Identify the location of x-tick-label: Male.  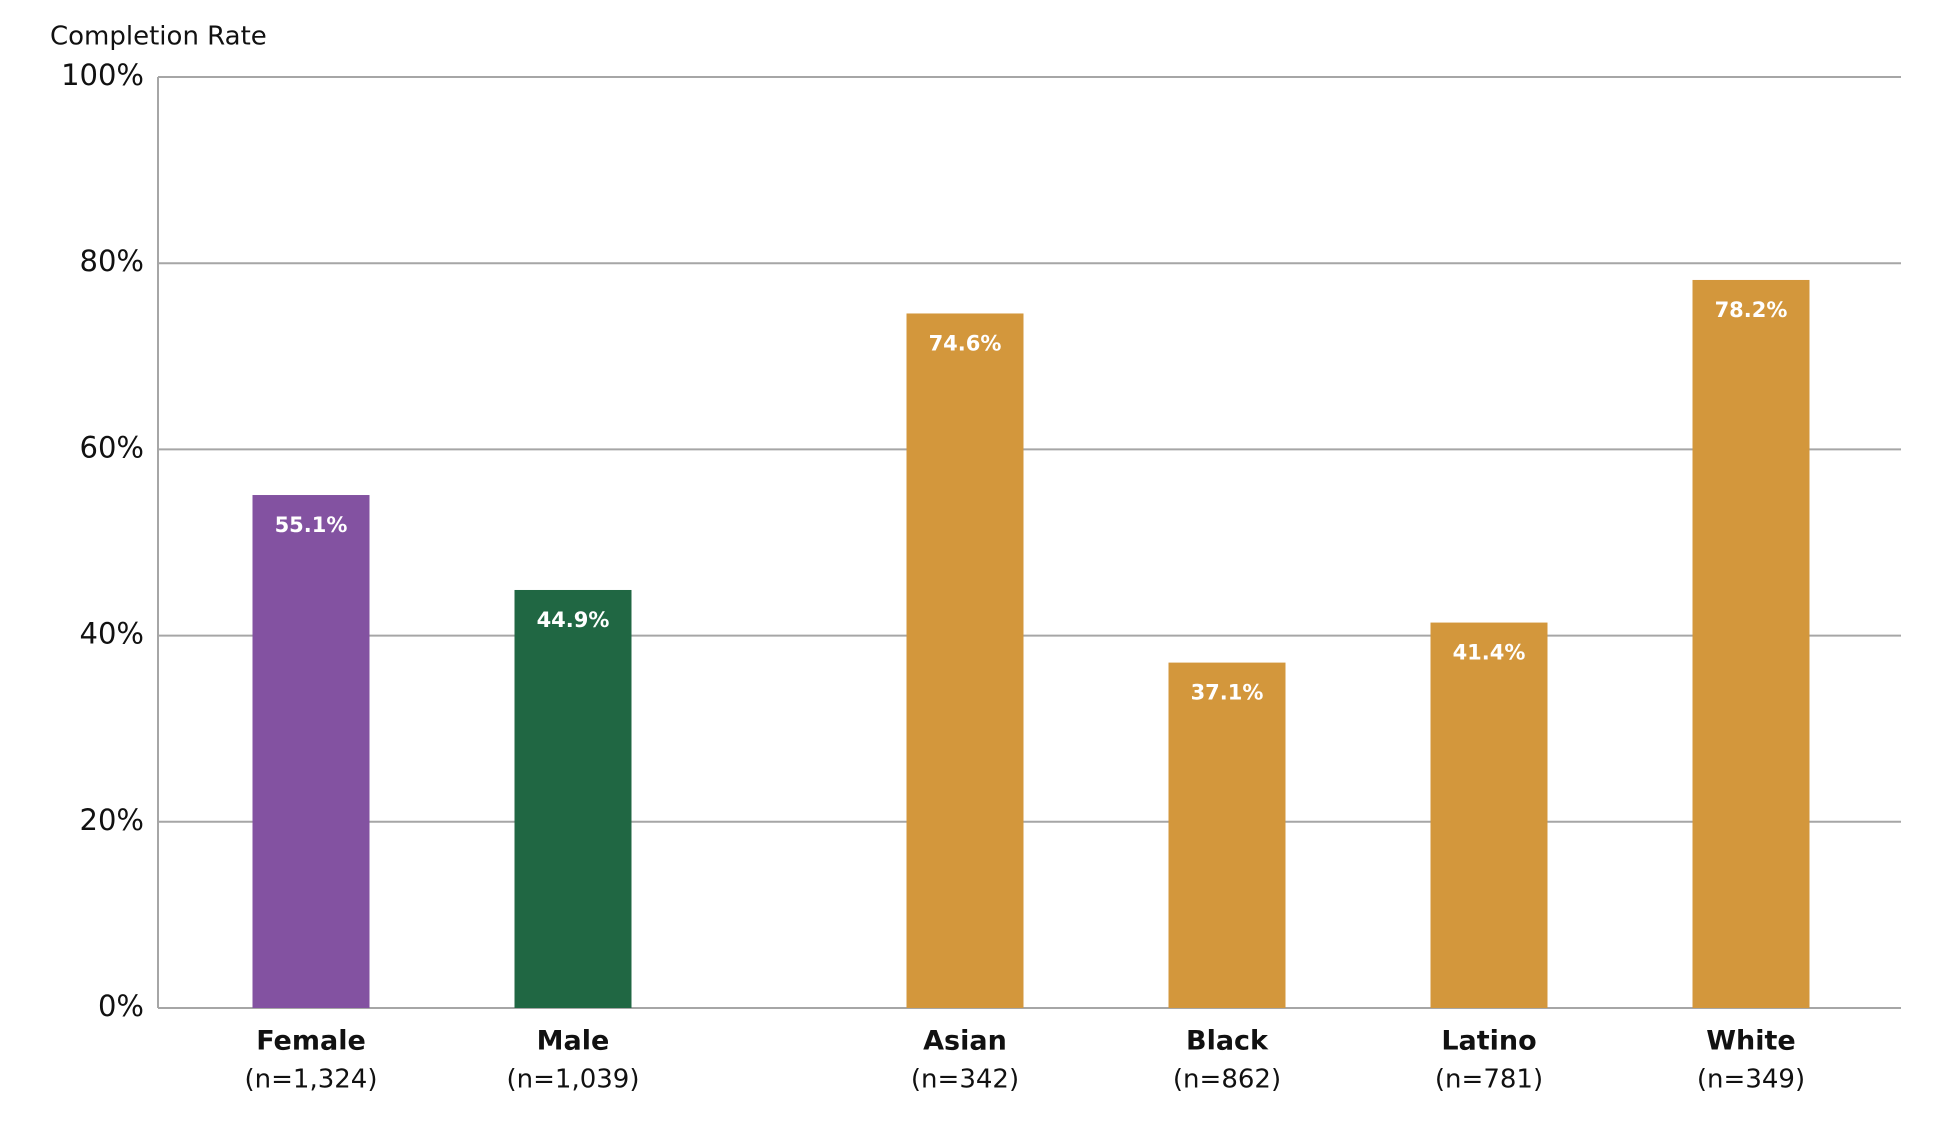
(573, 1041).